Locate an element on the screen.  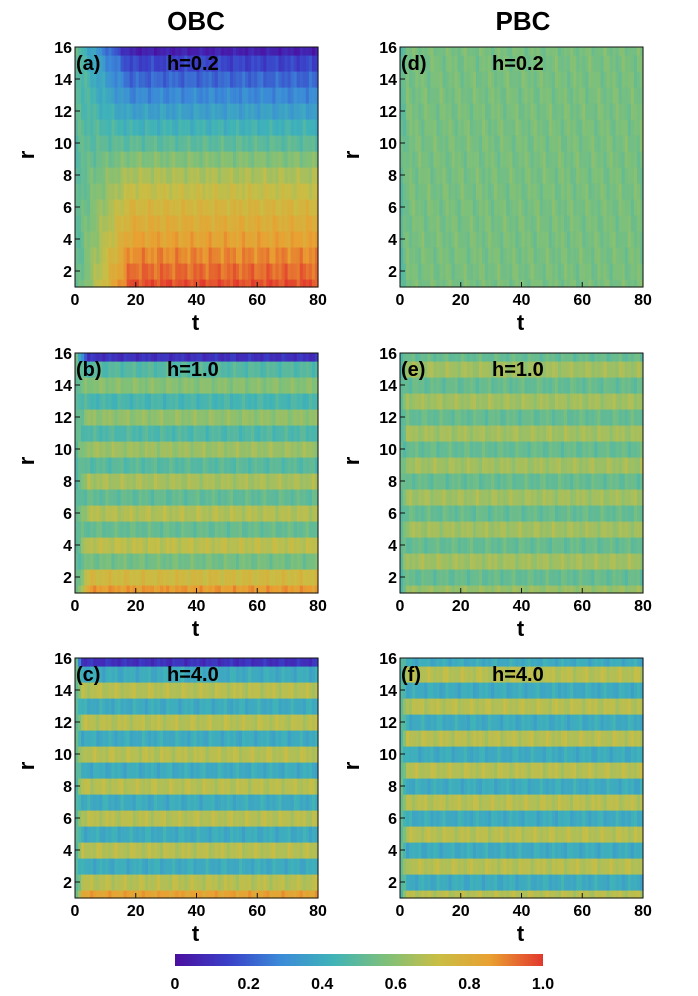
y-tick-label: 6 is located at coordinates (67, 819).